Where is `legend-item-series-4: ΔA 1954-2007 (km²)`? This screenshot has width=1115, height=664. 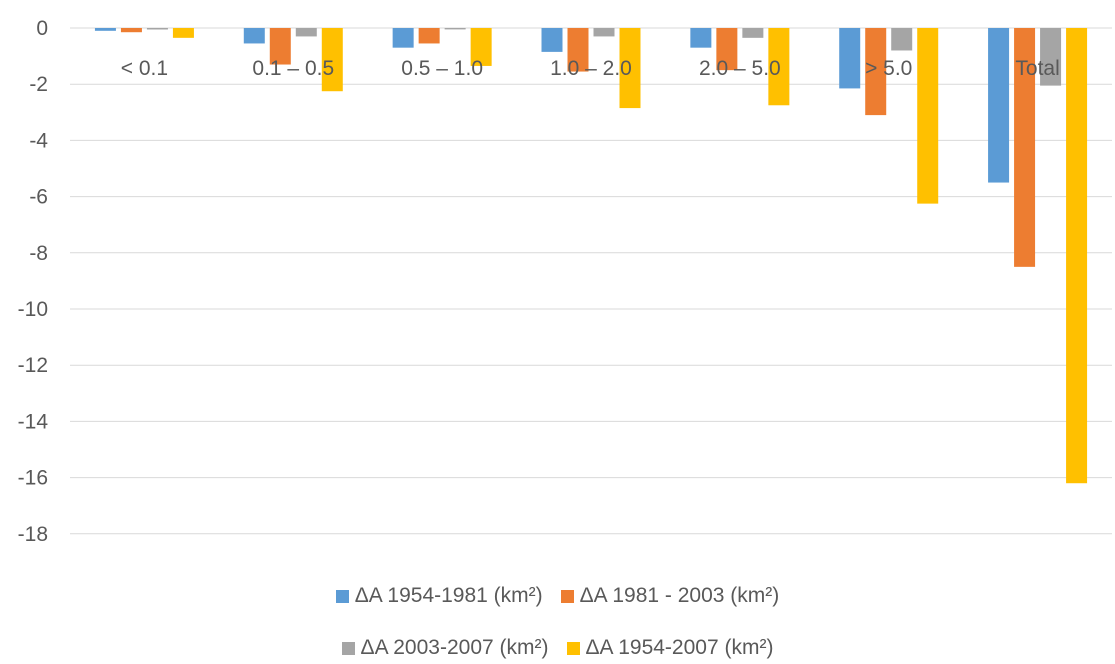
legend-item-series-4: ΔA 1954-2007 (km²) is located at coordinates (670, 648).